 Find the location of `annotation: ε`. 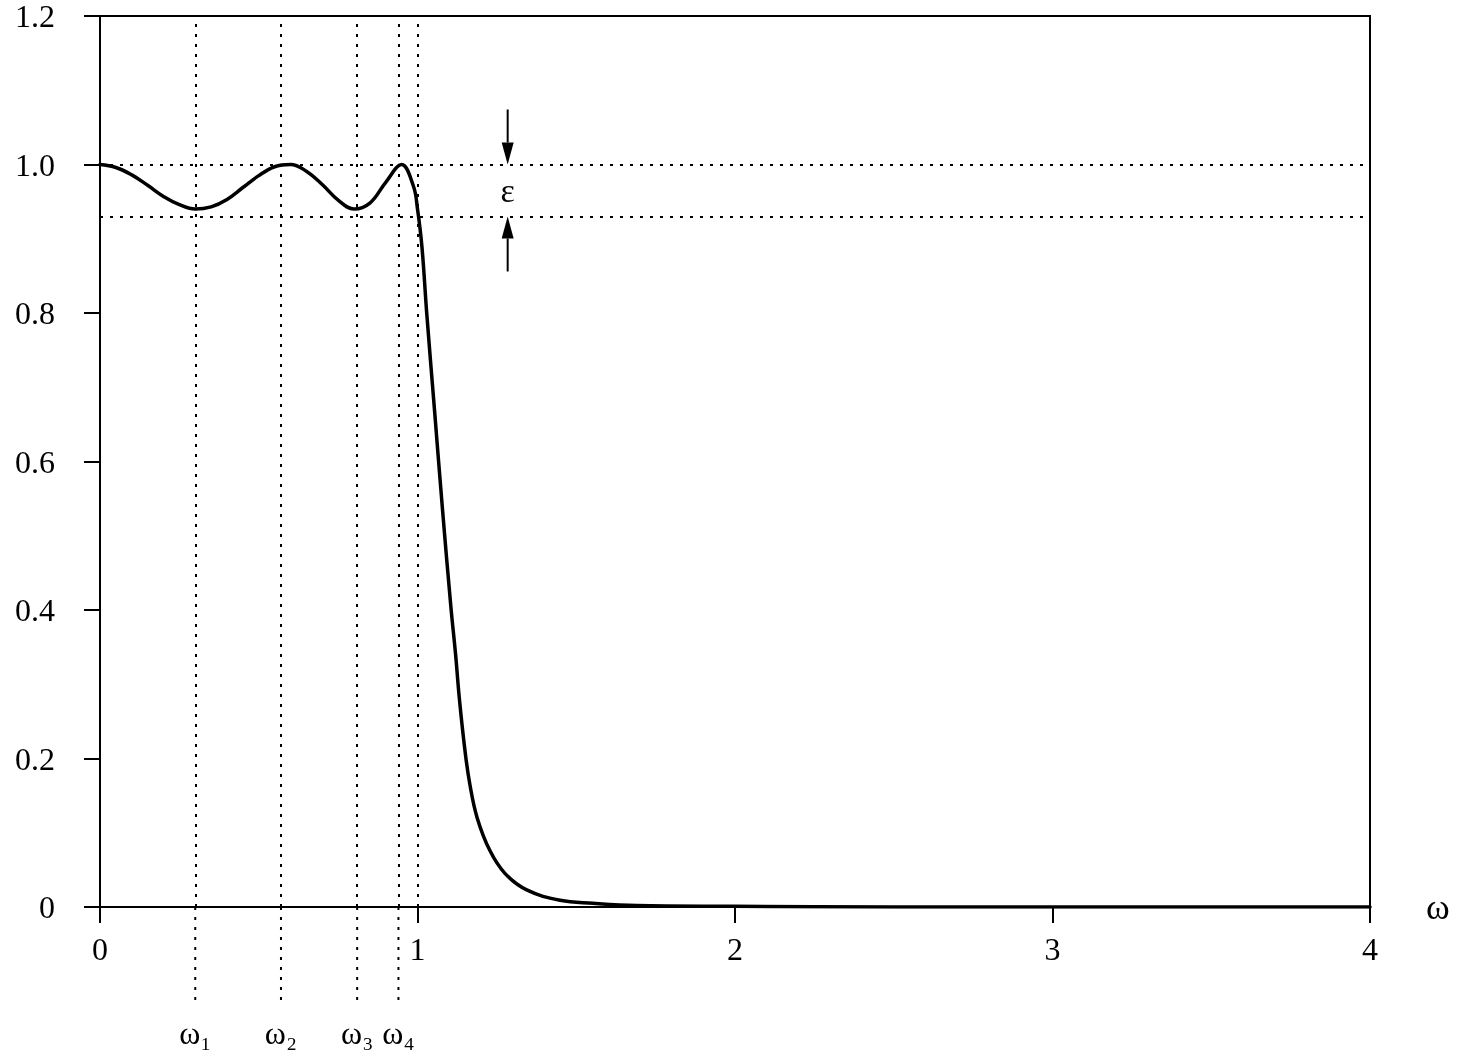

annotation: ε is located at coordinates (507, 190).